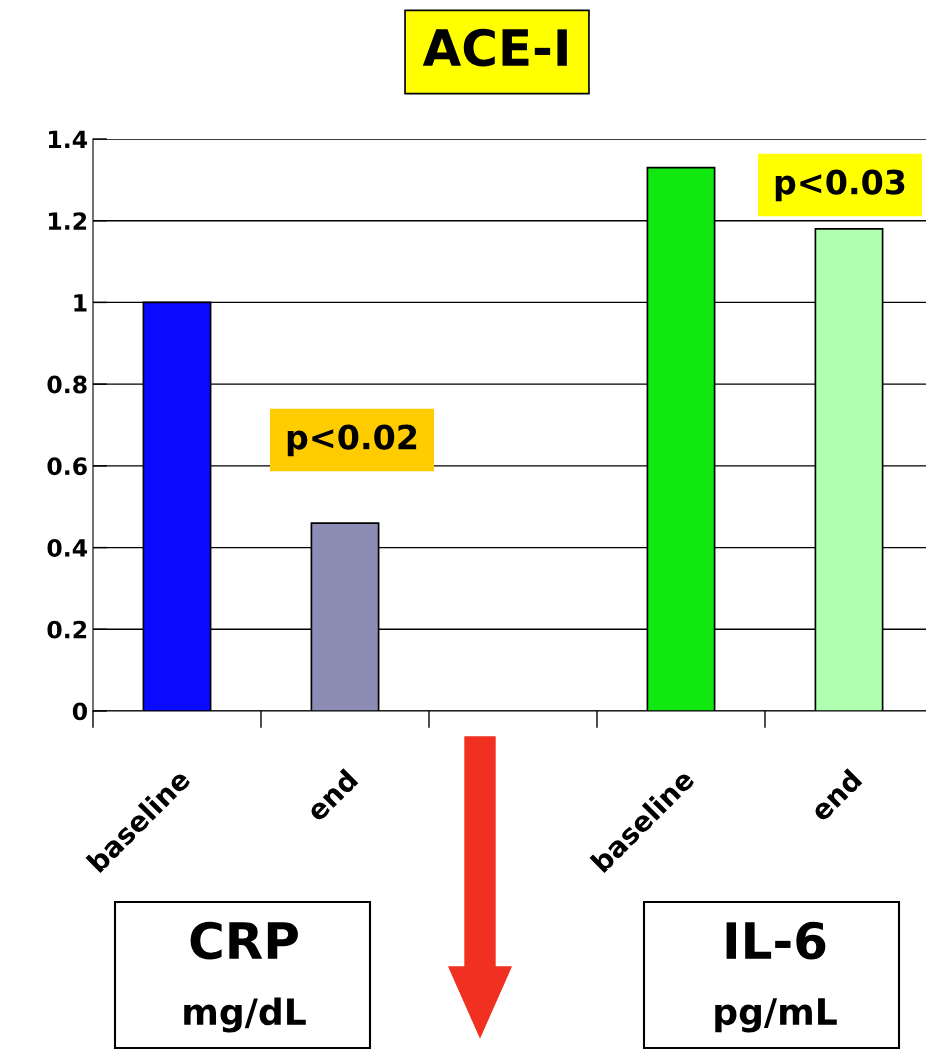 The width and height of the screenshot is (926, 1050). Describe the element at coordinates (244, 940) in the screenshot. I see `text: CRP` at that location.